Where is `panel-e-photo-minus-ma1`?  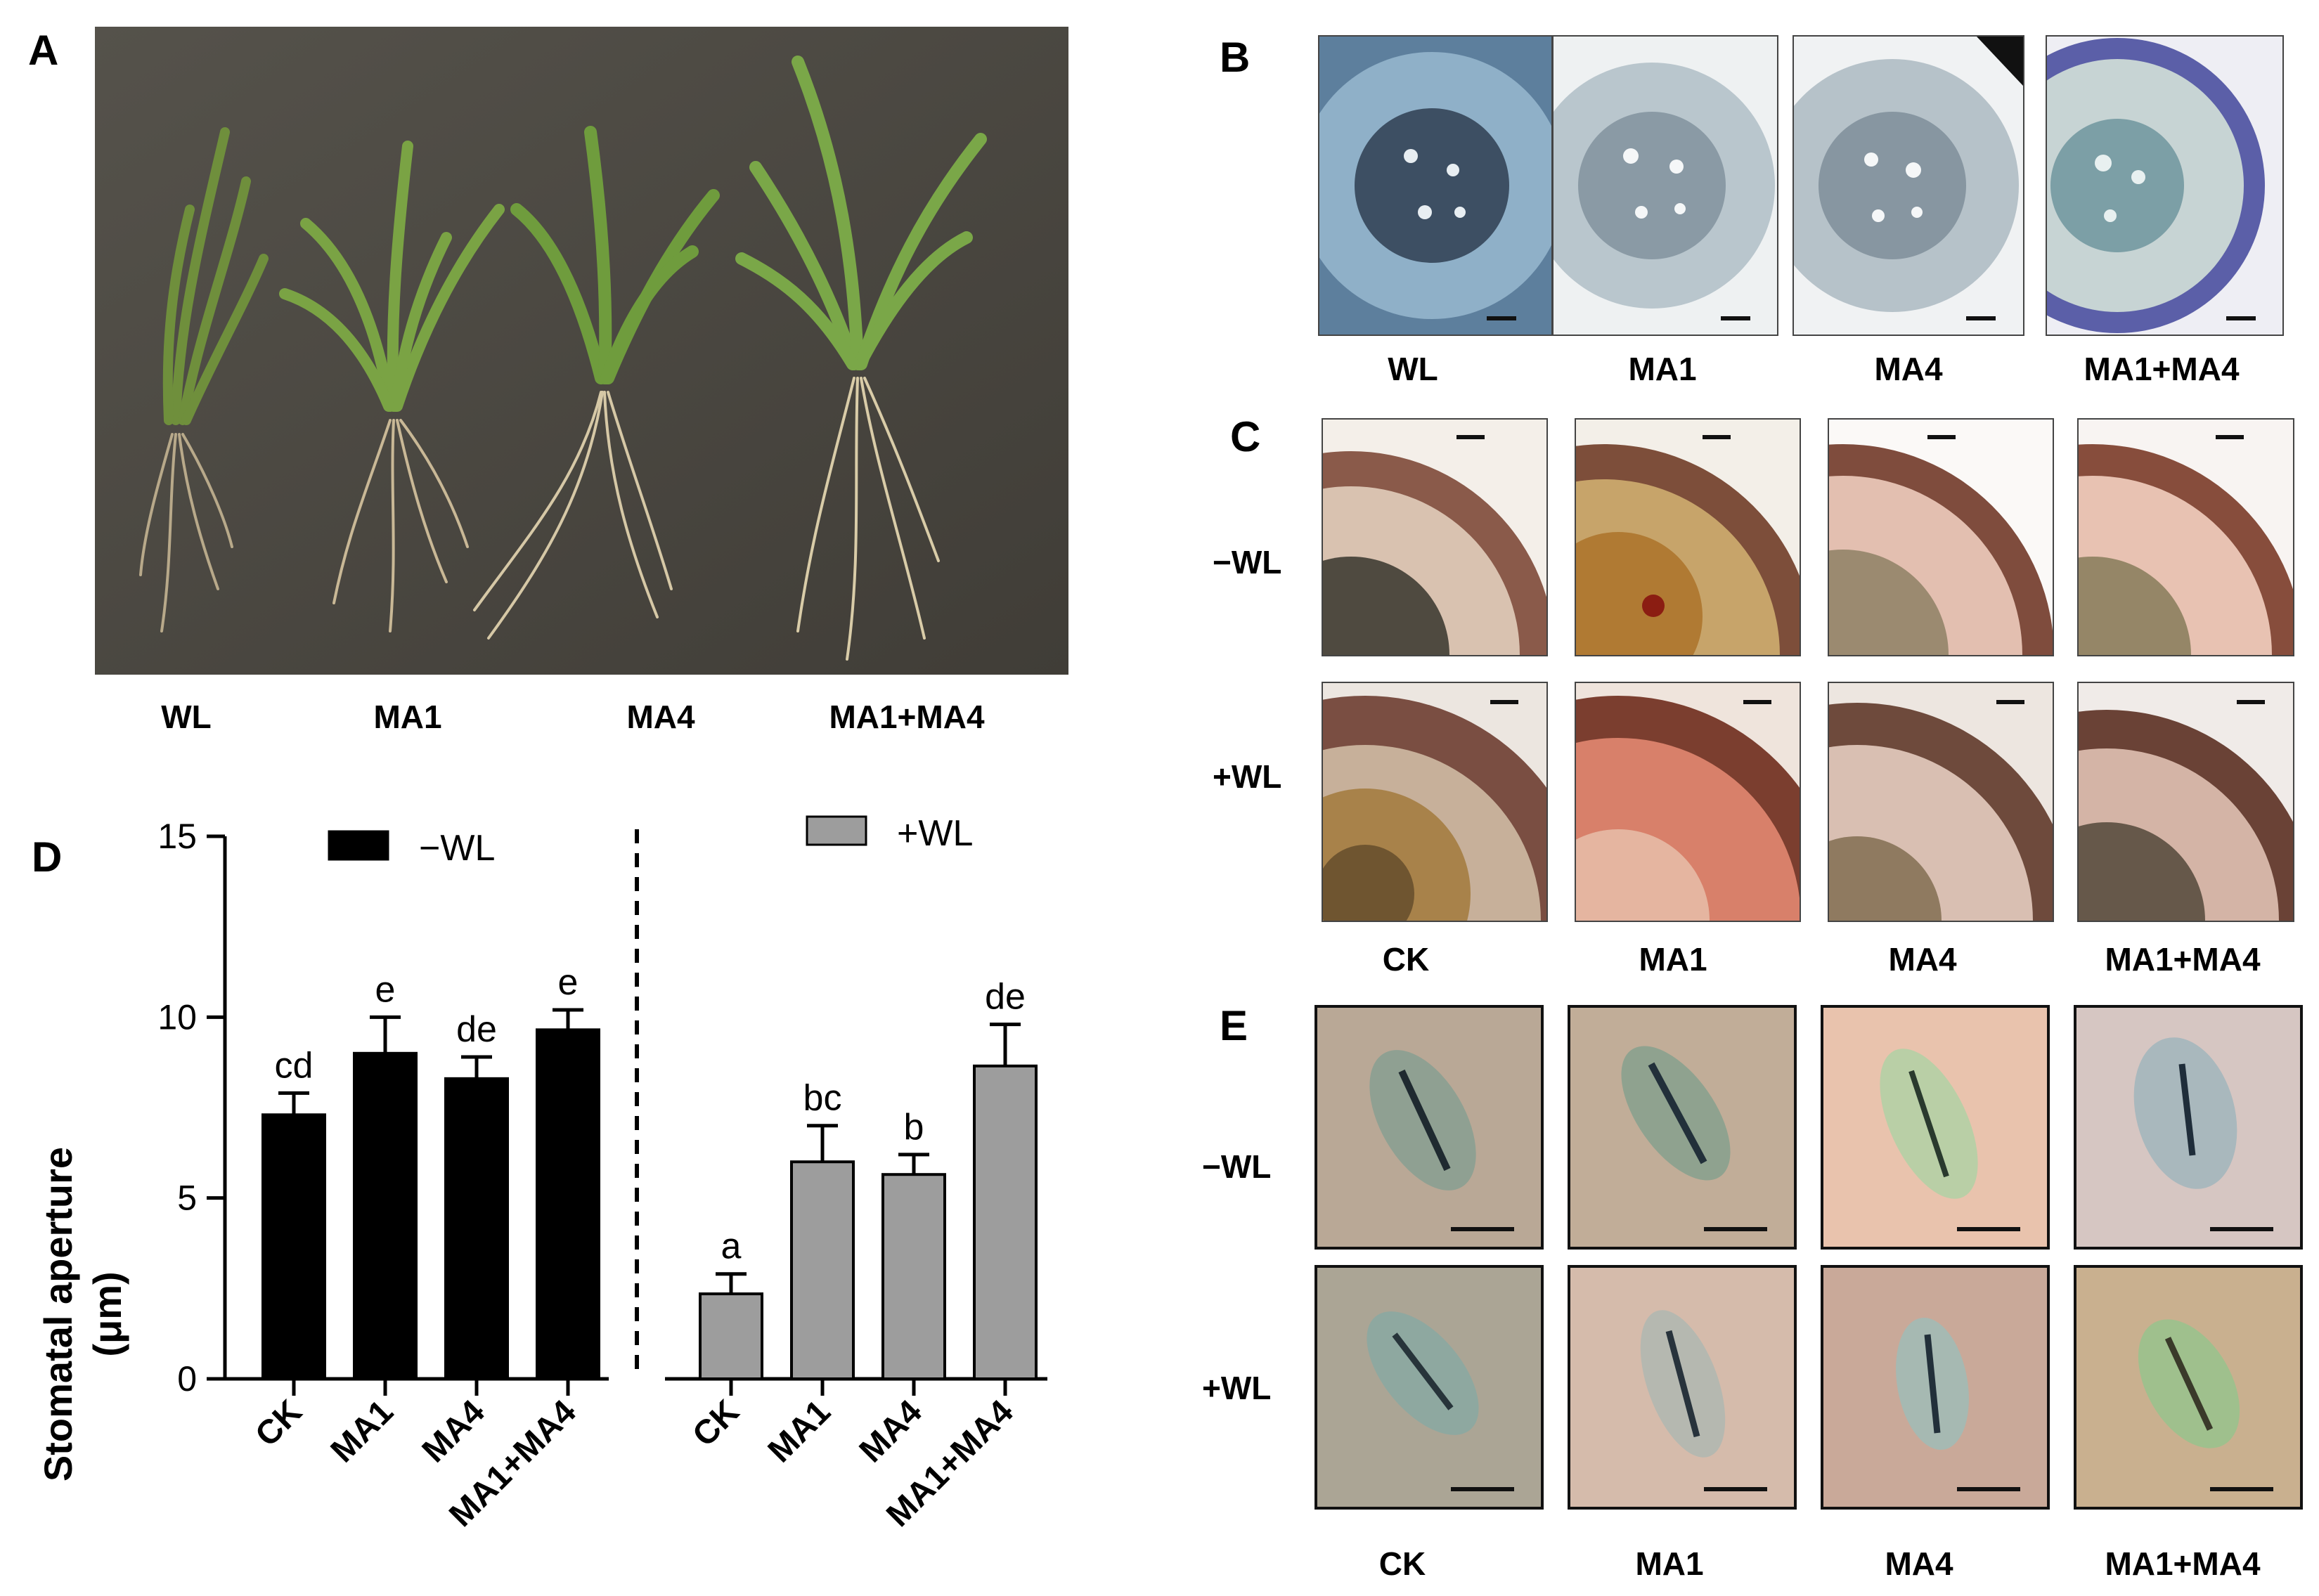
panel-e-photo-minus-ma1 is located at coordinates (1682, 1127).